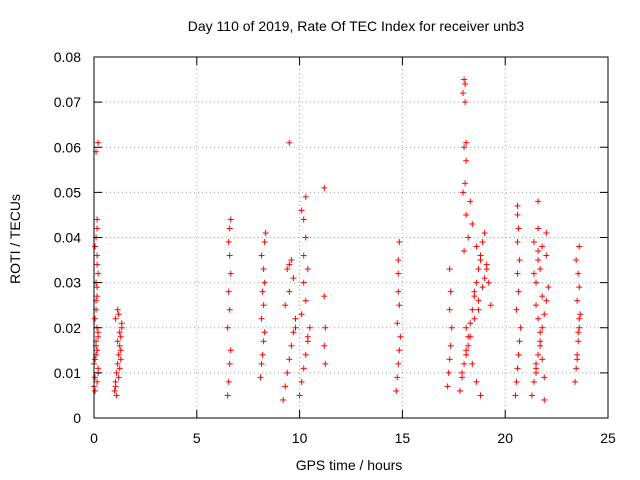  I want to click on y-tick-label: 0.08, so click(67, 57).